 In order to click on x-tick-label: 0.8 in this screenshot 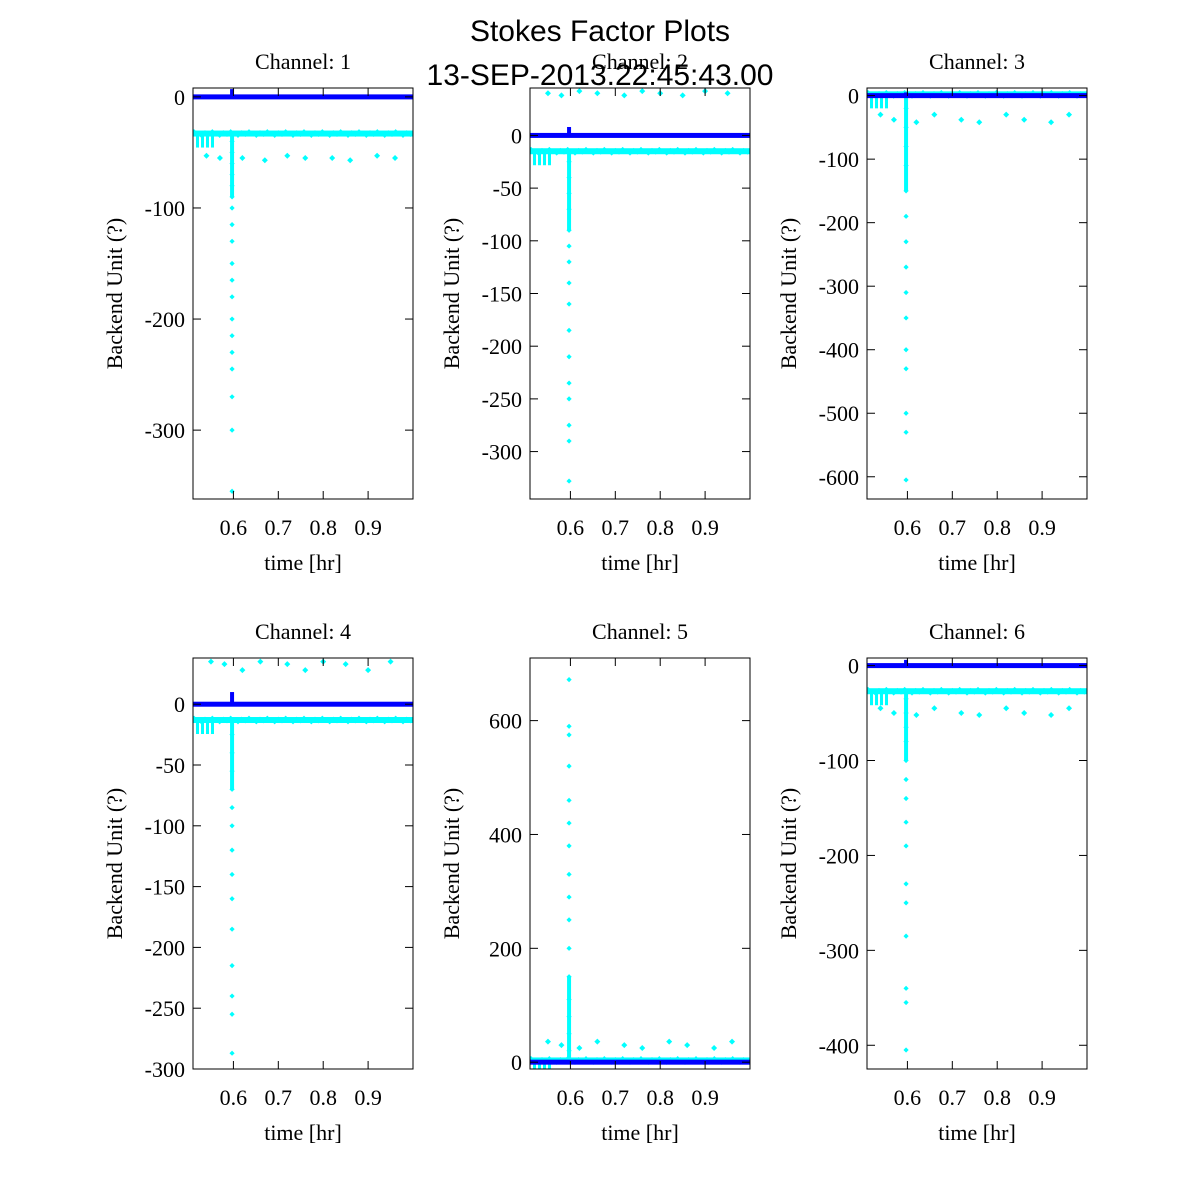, I will do `click(323, 1097)`.